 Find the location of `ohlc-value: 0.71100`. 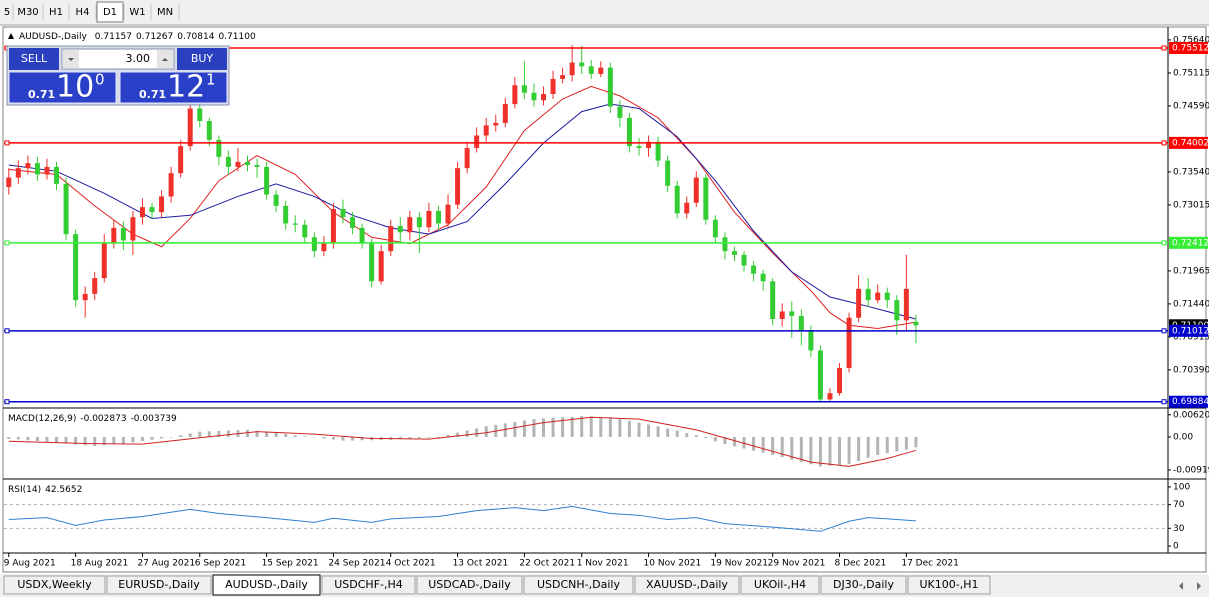

ohlc-value: 0.71100 is located at coordinates (236, 37).